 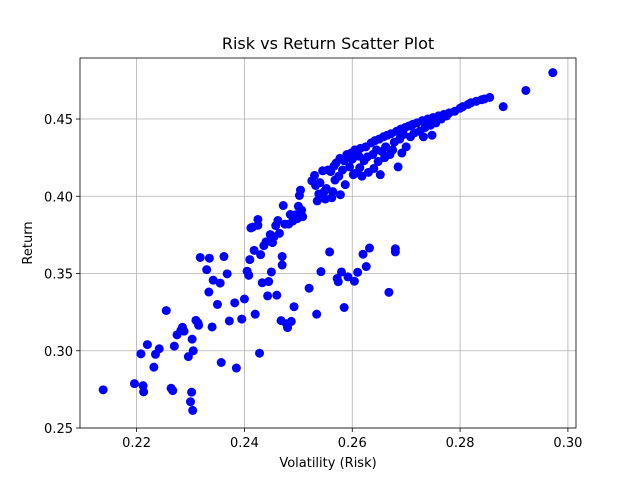 I want to click on x-axis-ticks: 0.22 0.24 0.26 0.28 0.30, so click(x=352, y=439).